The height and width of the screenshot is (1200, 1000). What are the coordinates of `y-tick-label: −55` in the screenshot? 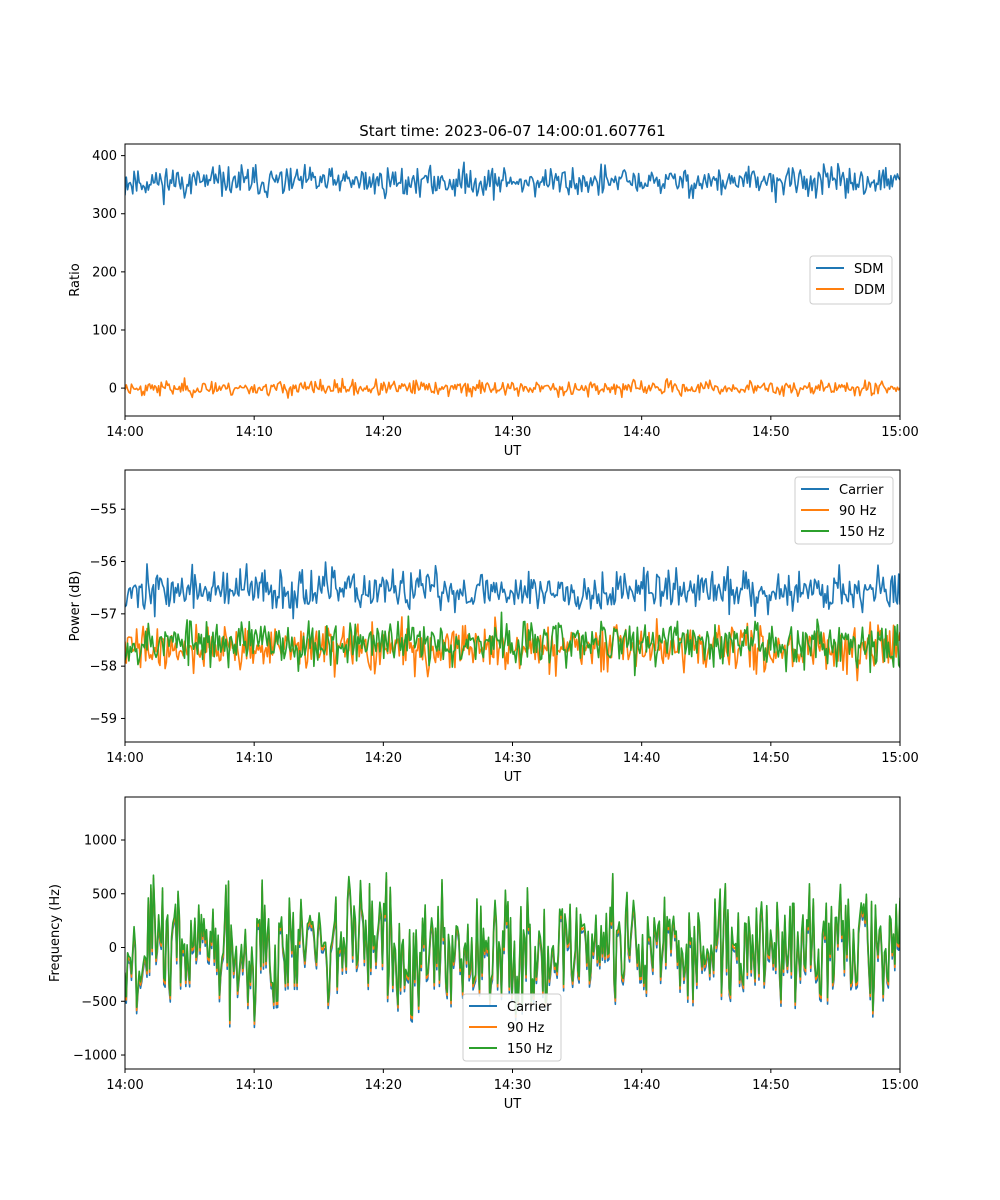 It's located at (103, 510).